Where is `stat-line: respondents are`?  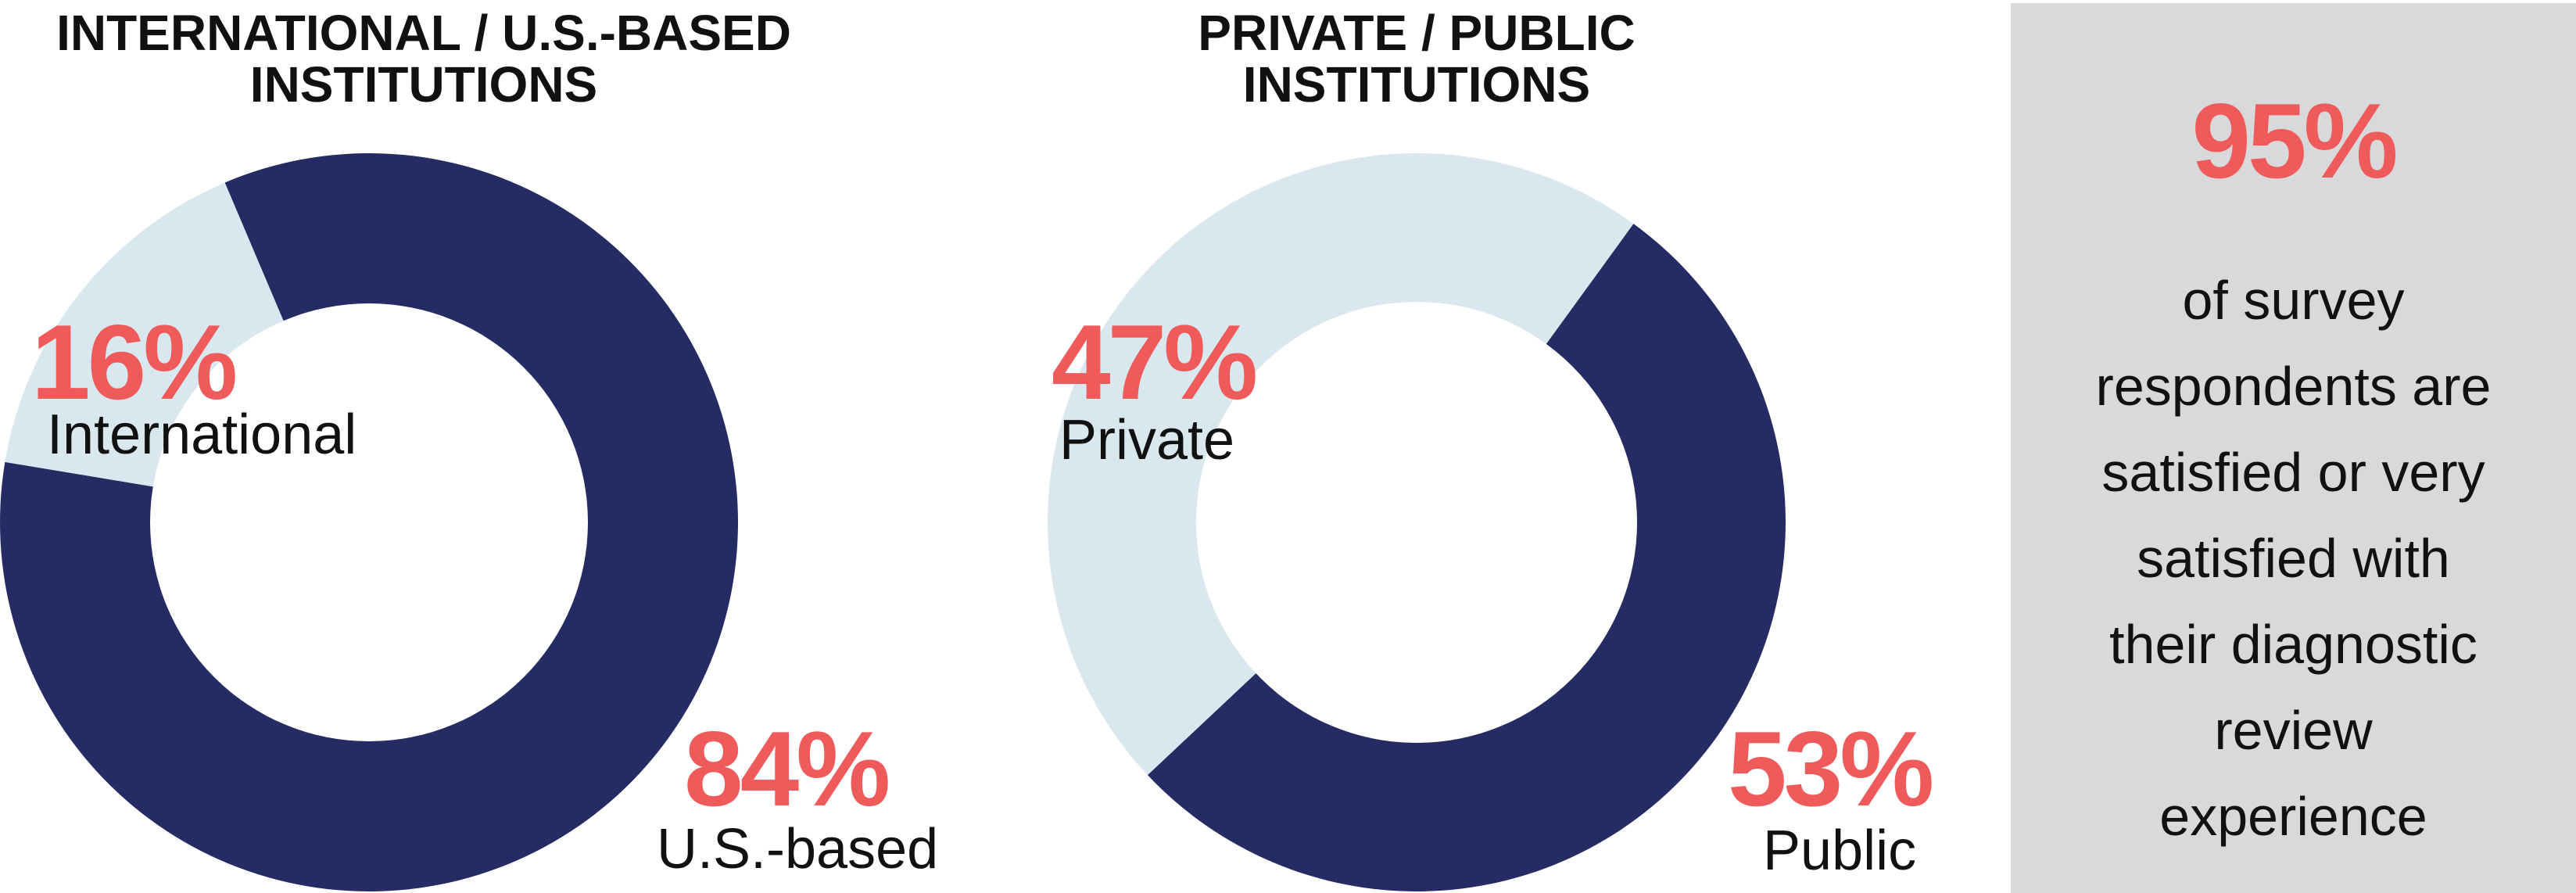 stat-line: respondents are is located at coordinates (2293, 386).